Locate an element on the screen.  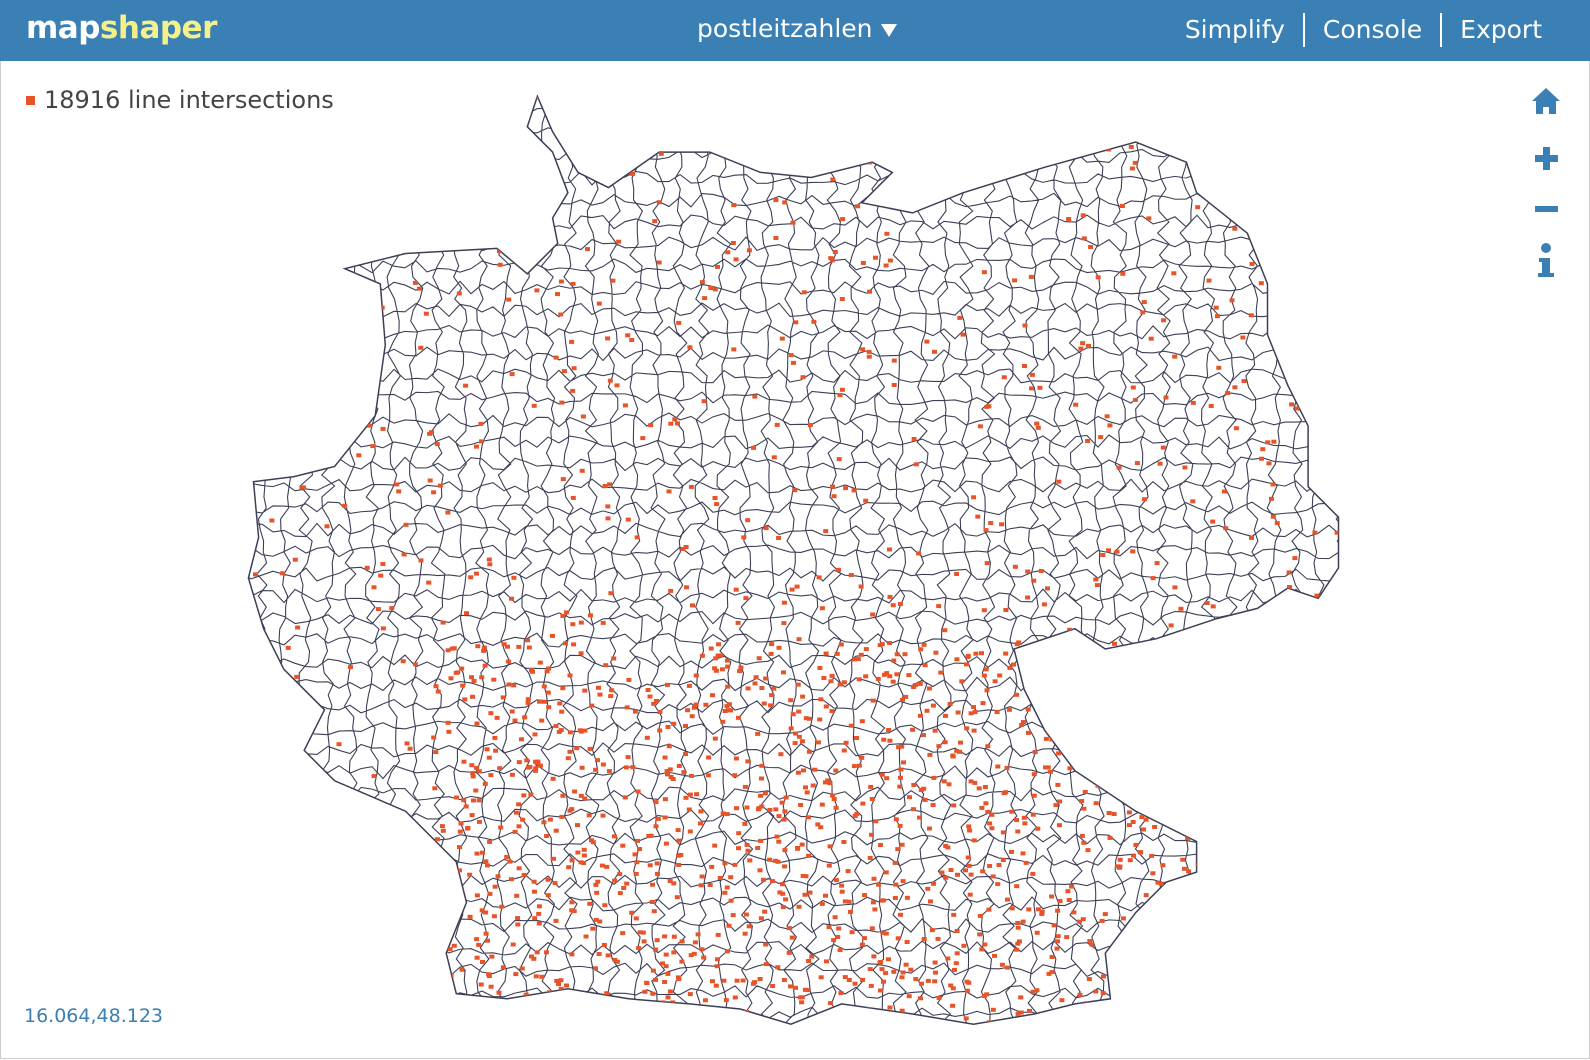
info-button is located at coordinates (1546, 260).